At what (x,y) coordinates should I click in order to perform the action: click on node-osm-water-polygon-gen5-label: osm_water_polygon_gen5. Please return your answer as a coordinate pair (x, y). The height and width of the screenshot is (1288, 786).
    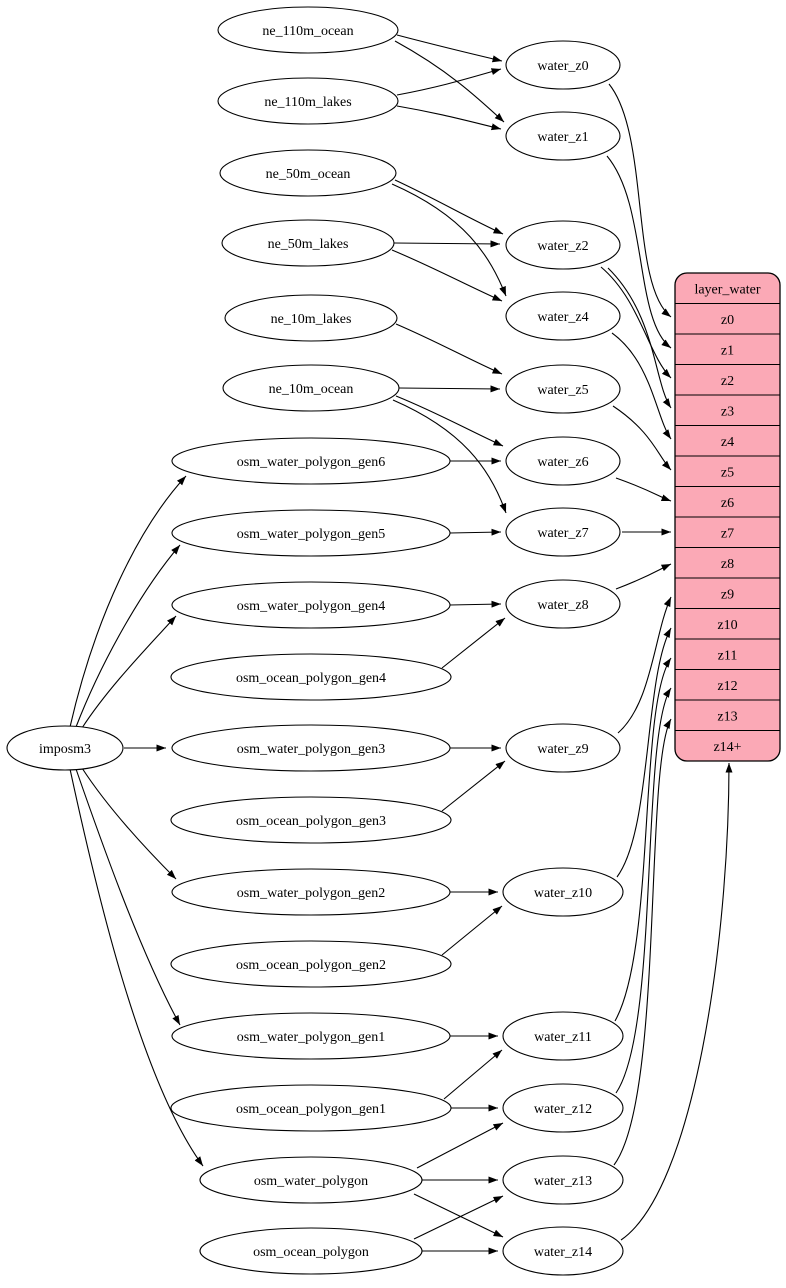
    Looking at the image, I should click on (311, 534).